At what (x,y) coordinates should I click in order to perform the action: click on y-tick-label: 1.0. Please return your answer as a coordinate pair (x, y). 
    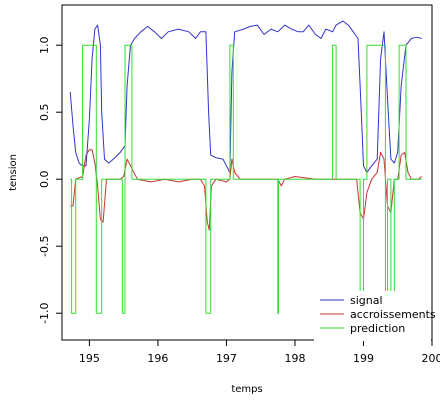
    Looking at the image, I should click on (44, 45).